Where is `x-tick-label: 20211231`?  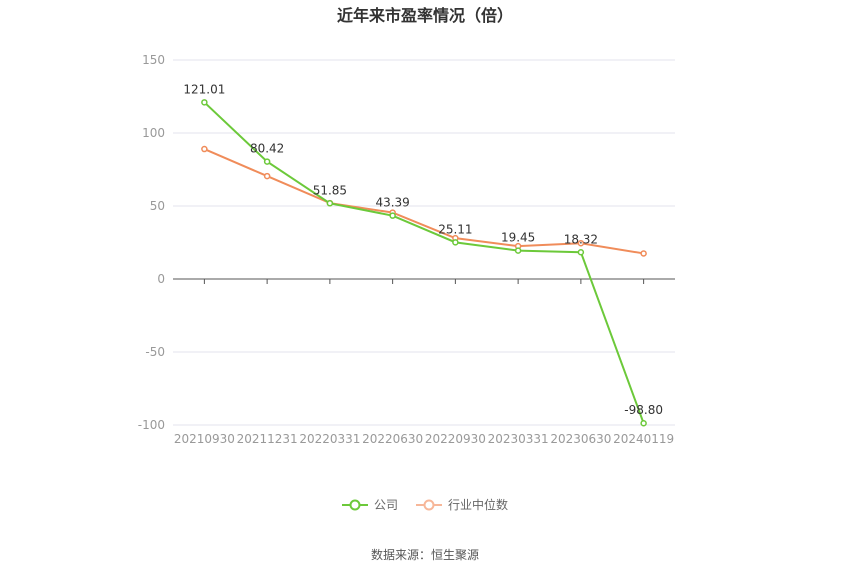 x-tick-label: 20211231 is located at coordinates (267, 439).